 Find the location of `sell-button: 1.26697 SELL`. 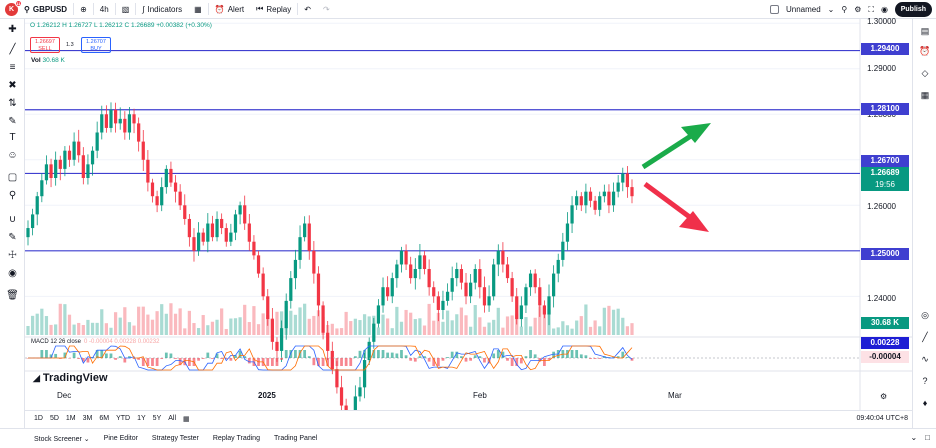

sell-button: 1.26697 SELL is located at coordinates (45, 45).